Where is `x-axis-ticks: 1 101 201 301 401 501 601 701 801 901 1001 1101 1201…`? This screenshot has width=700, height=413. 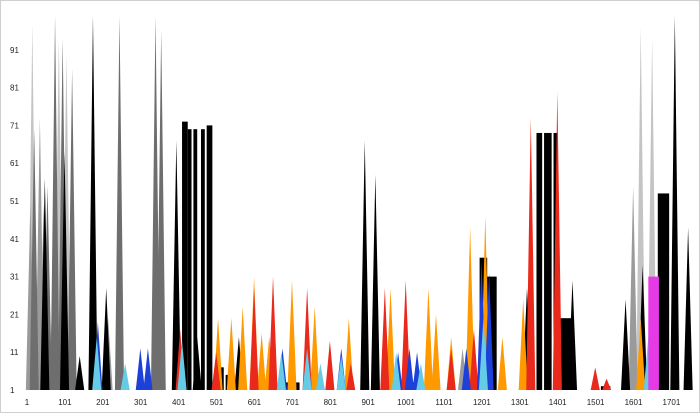
x-axis-ticks: 1 101 201 301 401 501 601 701 801 901 1001 1101 1201… is located at coordinates (353, 402).